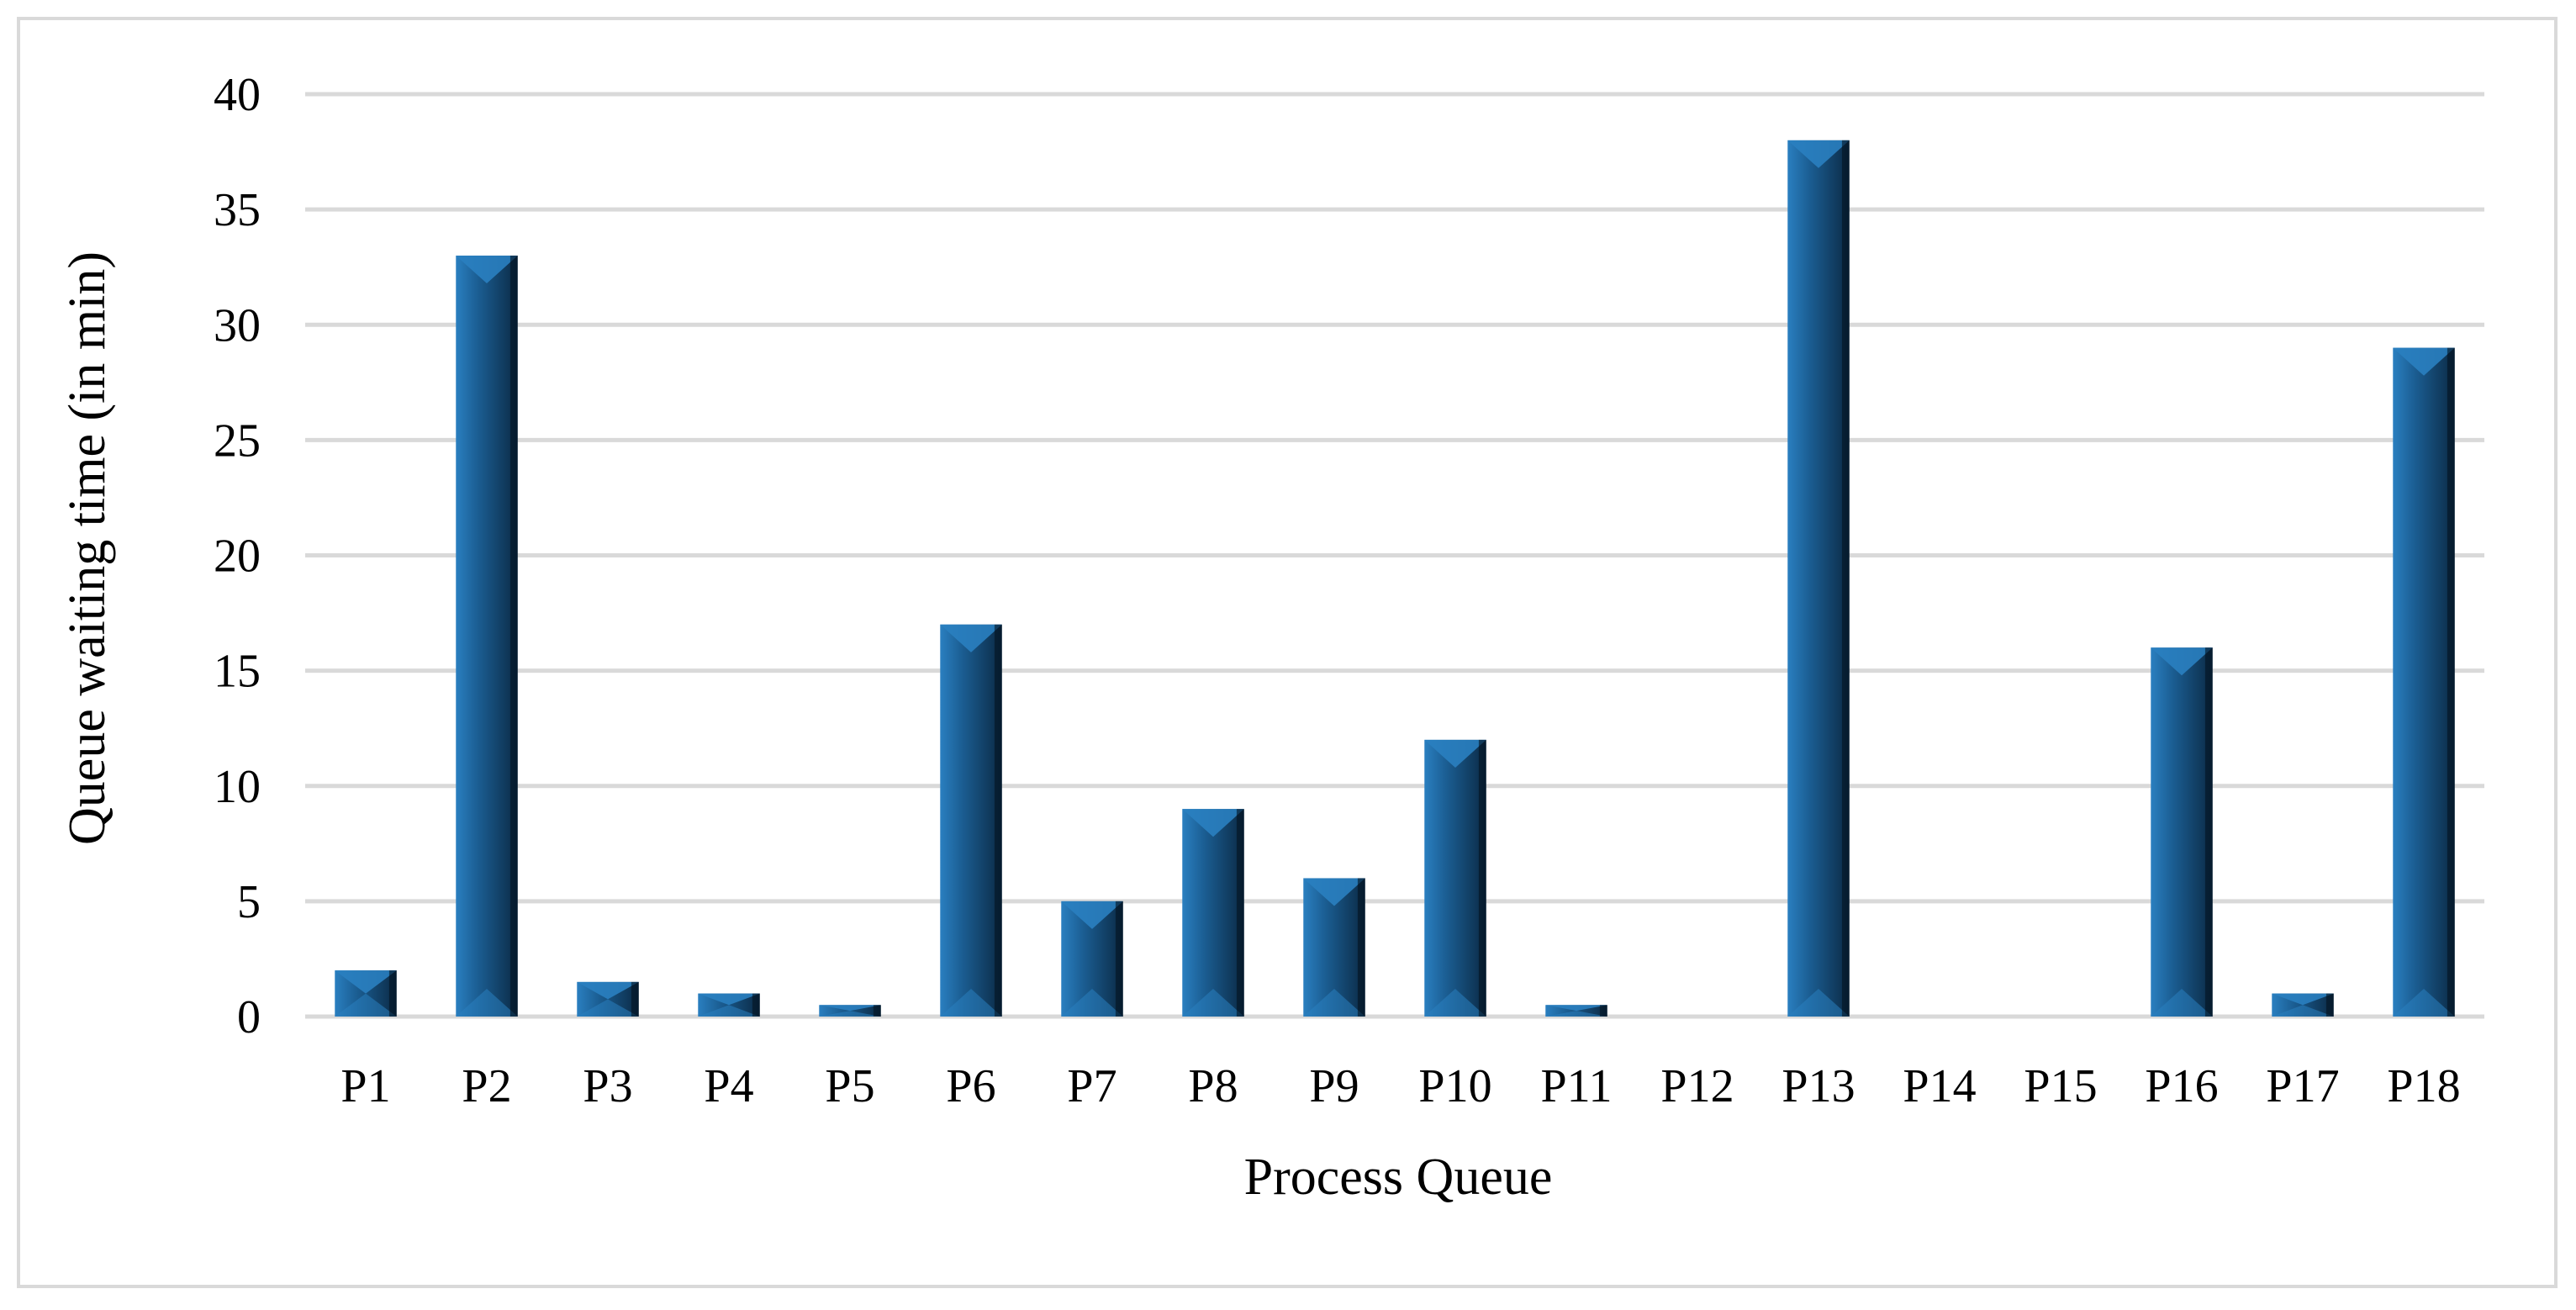 The height and width of the screenshot is (1310, 2576). I want to click on x-tick-label: P2, so click(486, 1086).